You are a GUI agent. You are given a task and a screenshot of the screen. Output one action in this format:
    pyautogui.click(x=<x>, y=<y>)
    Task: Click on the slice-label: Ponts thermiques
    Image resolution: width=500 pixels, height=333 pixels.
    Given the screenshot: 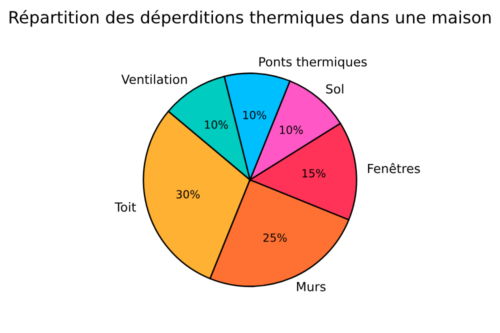 What is the action you would take?
    pyautogui.click(x=313, y=62)
    